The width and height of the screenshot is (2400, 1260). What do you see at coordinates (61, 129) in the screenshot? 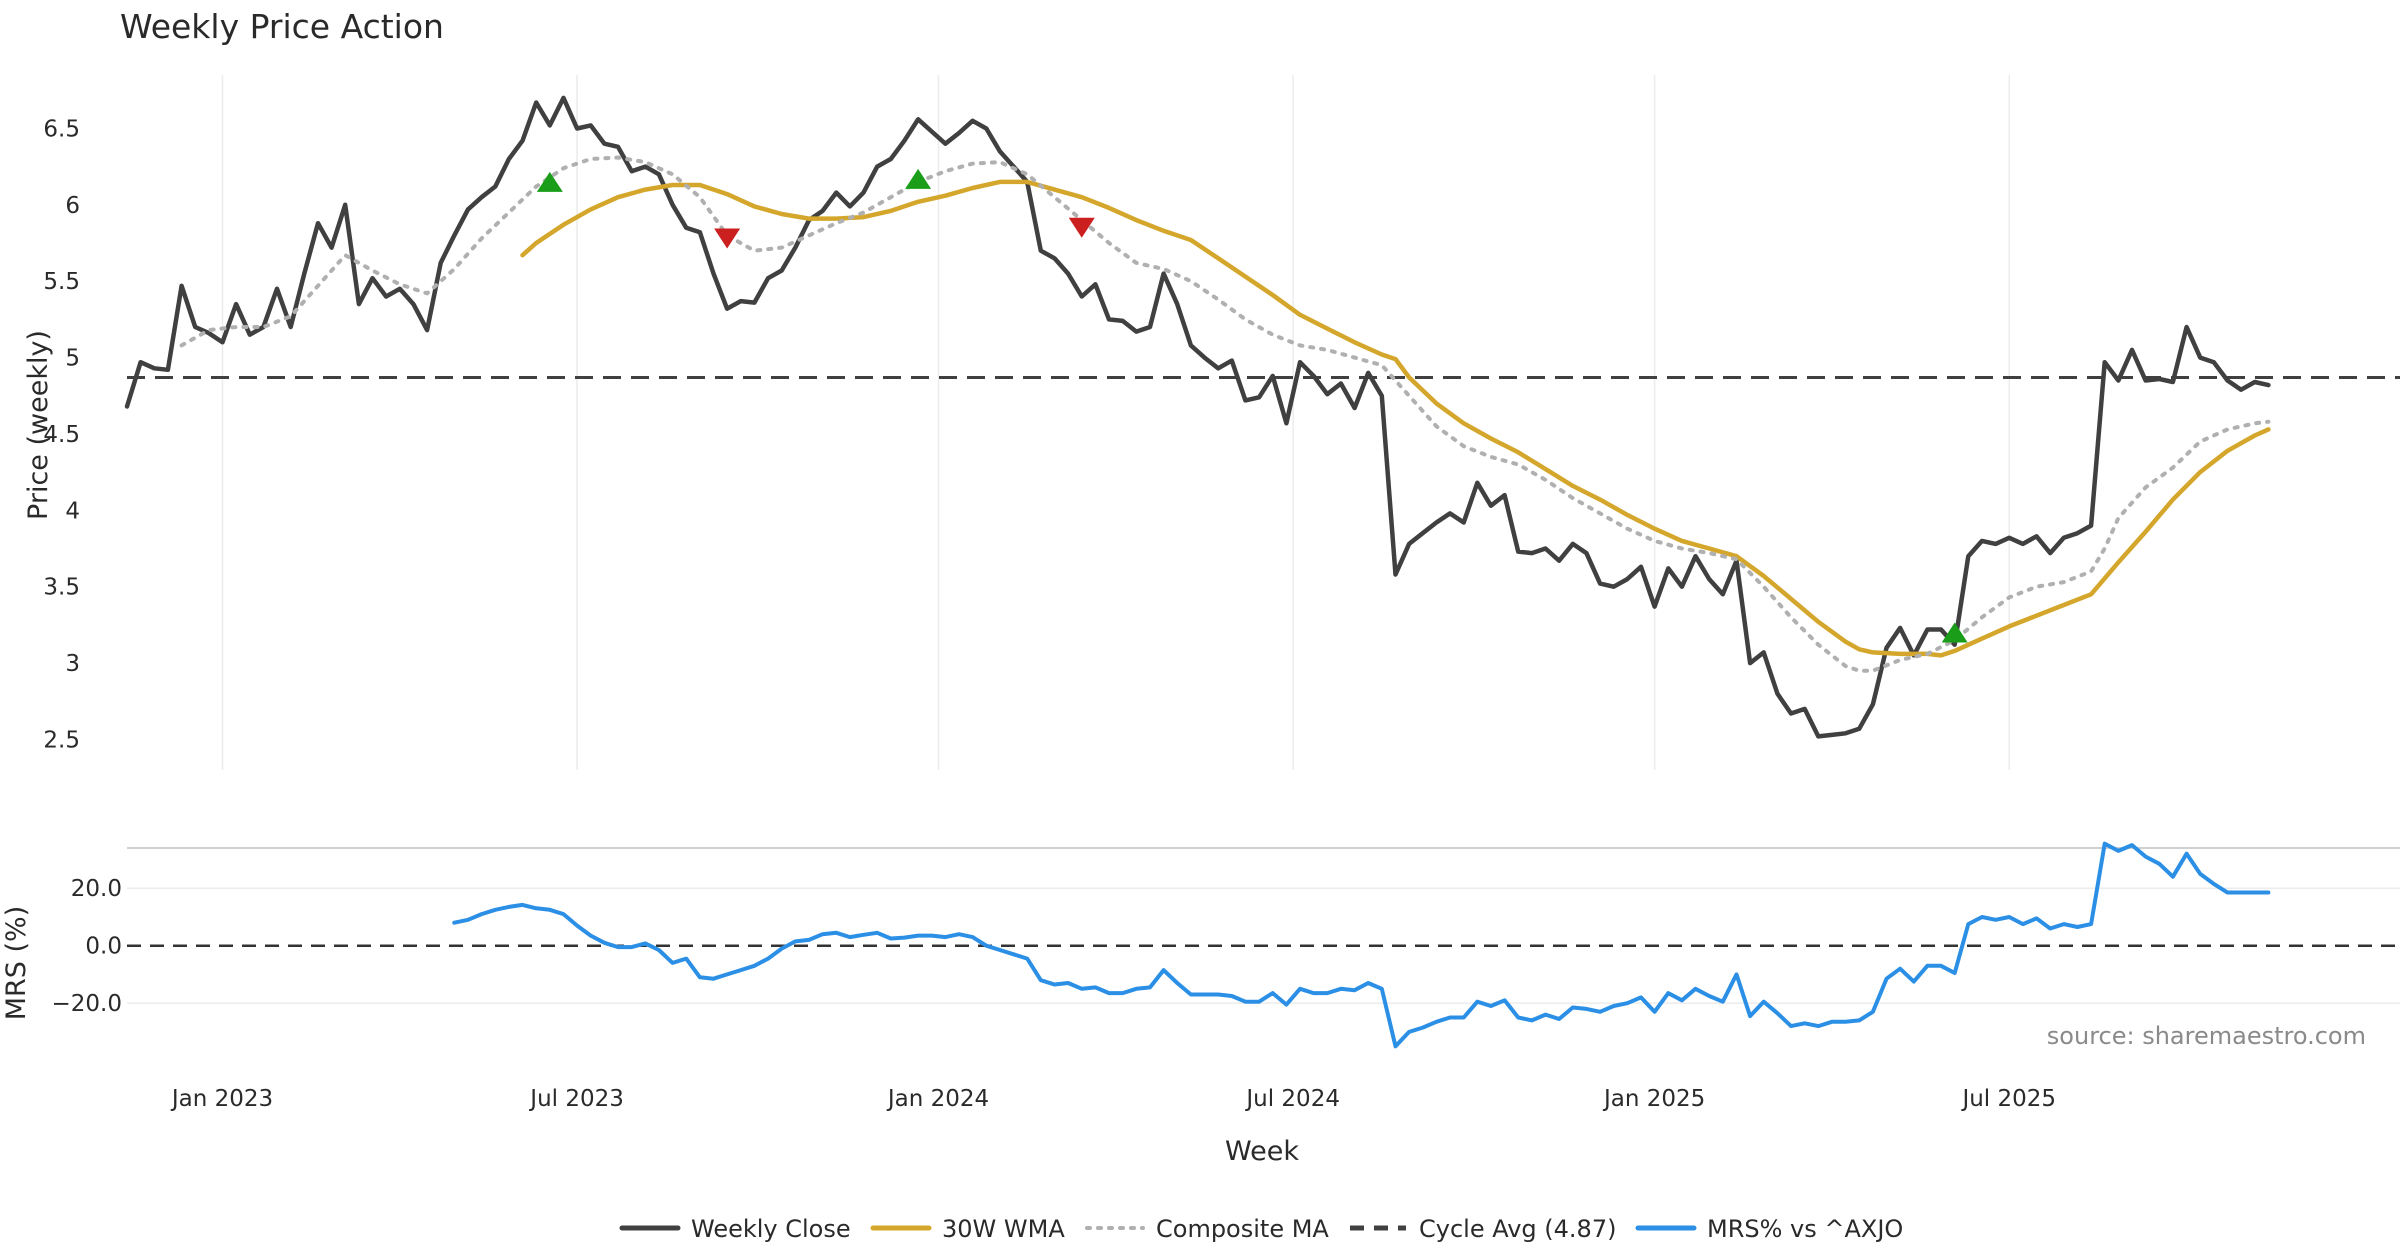
I see `price-y-tick-label: 6.5` at bounding box center [61, 129].